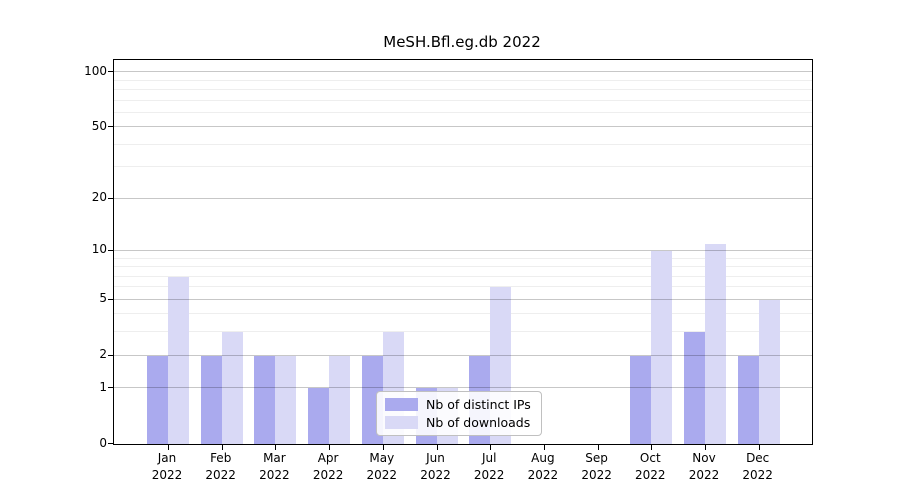 This screenshot has width=900, height=500. I want to click on x-tick-month: Feb, so click(221, 458).